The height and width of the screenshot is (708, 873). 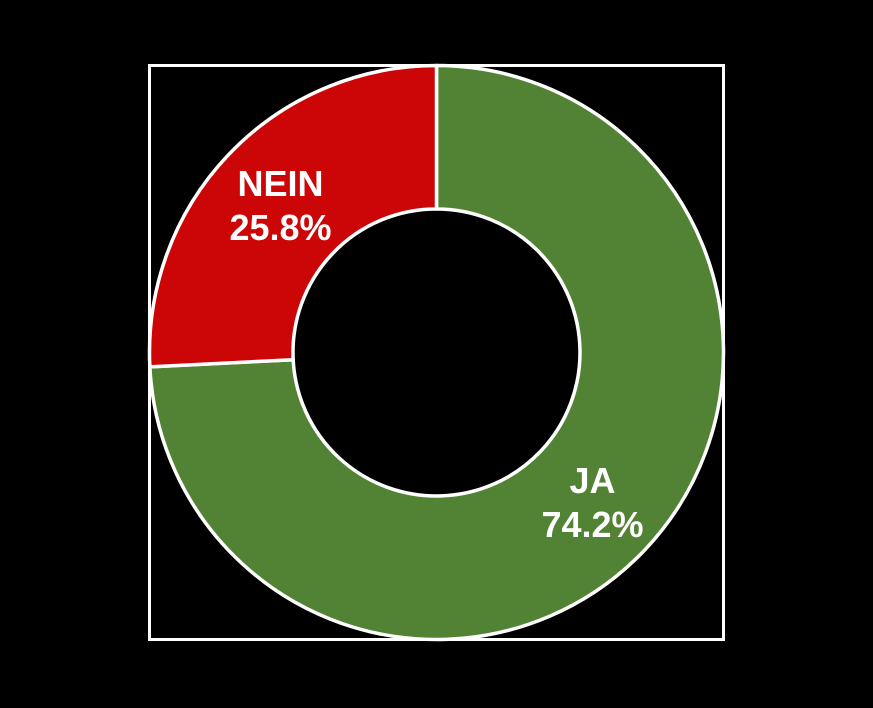 What do you see at coordinates (280, 183) in the screenshot?
I see `slice-name-text: NEIN` at bounding box center [280, 183].